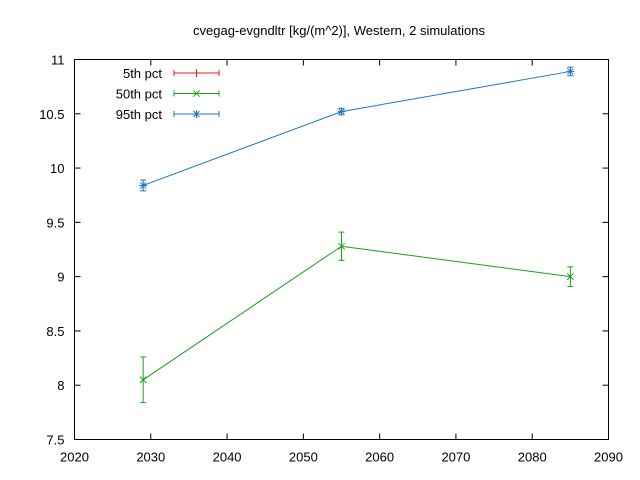  Describe the element at coordinates (55, 440) in the screenshot. I see `y-tick-label: 7.5` at that location.